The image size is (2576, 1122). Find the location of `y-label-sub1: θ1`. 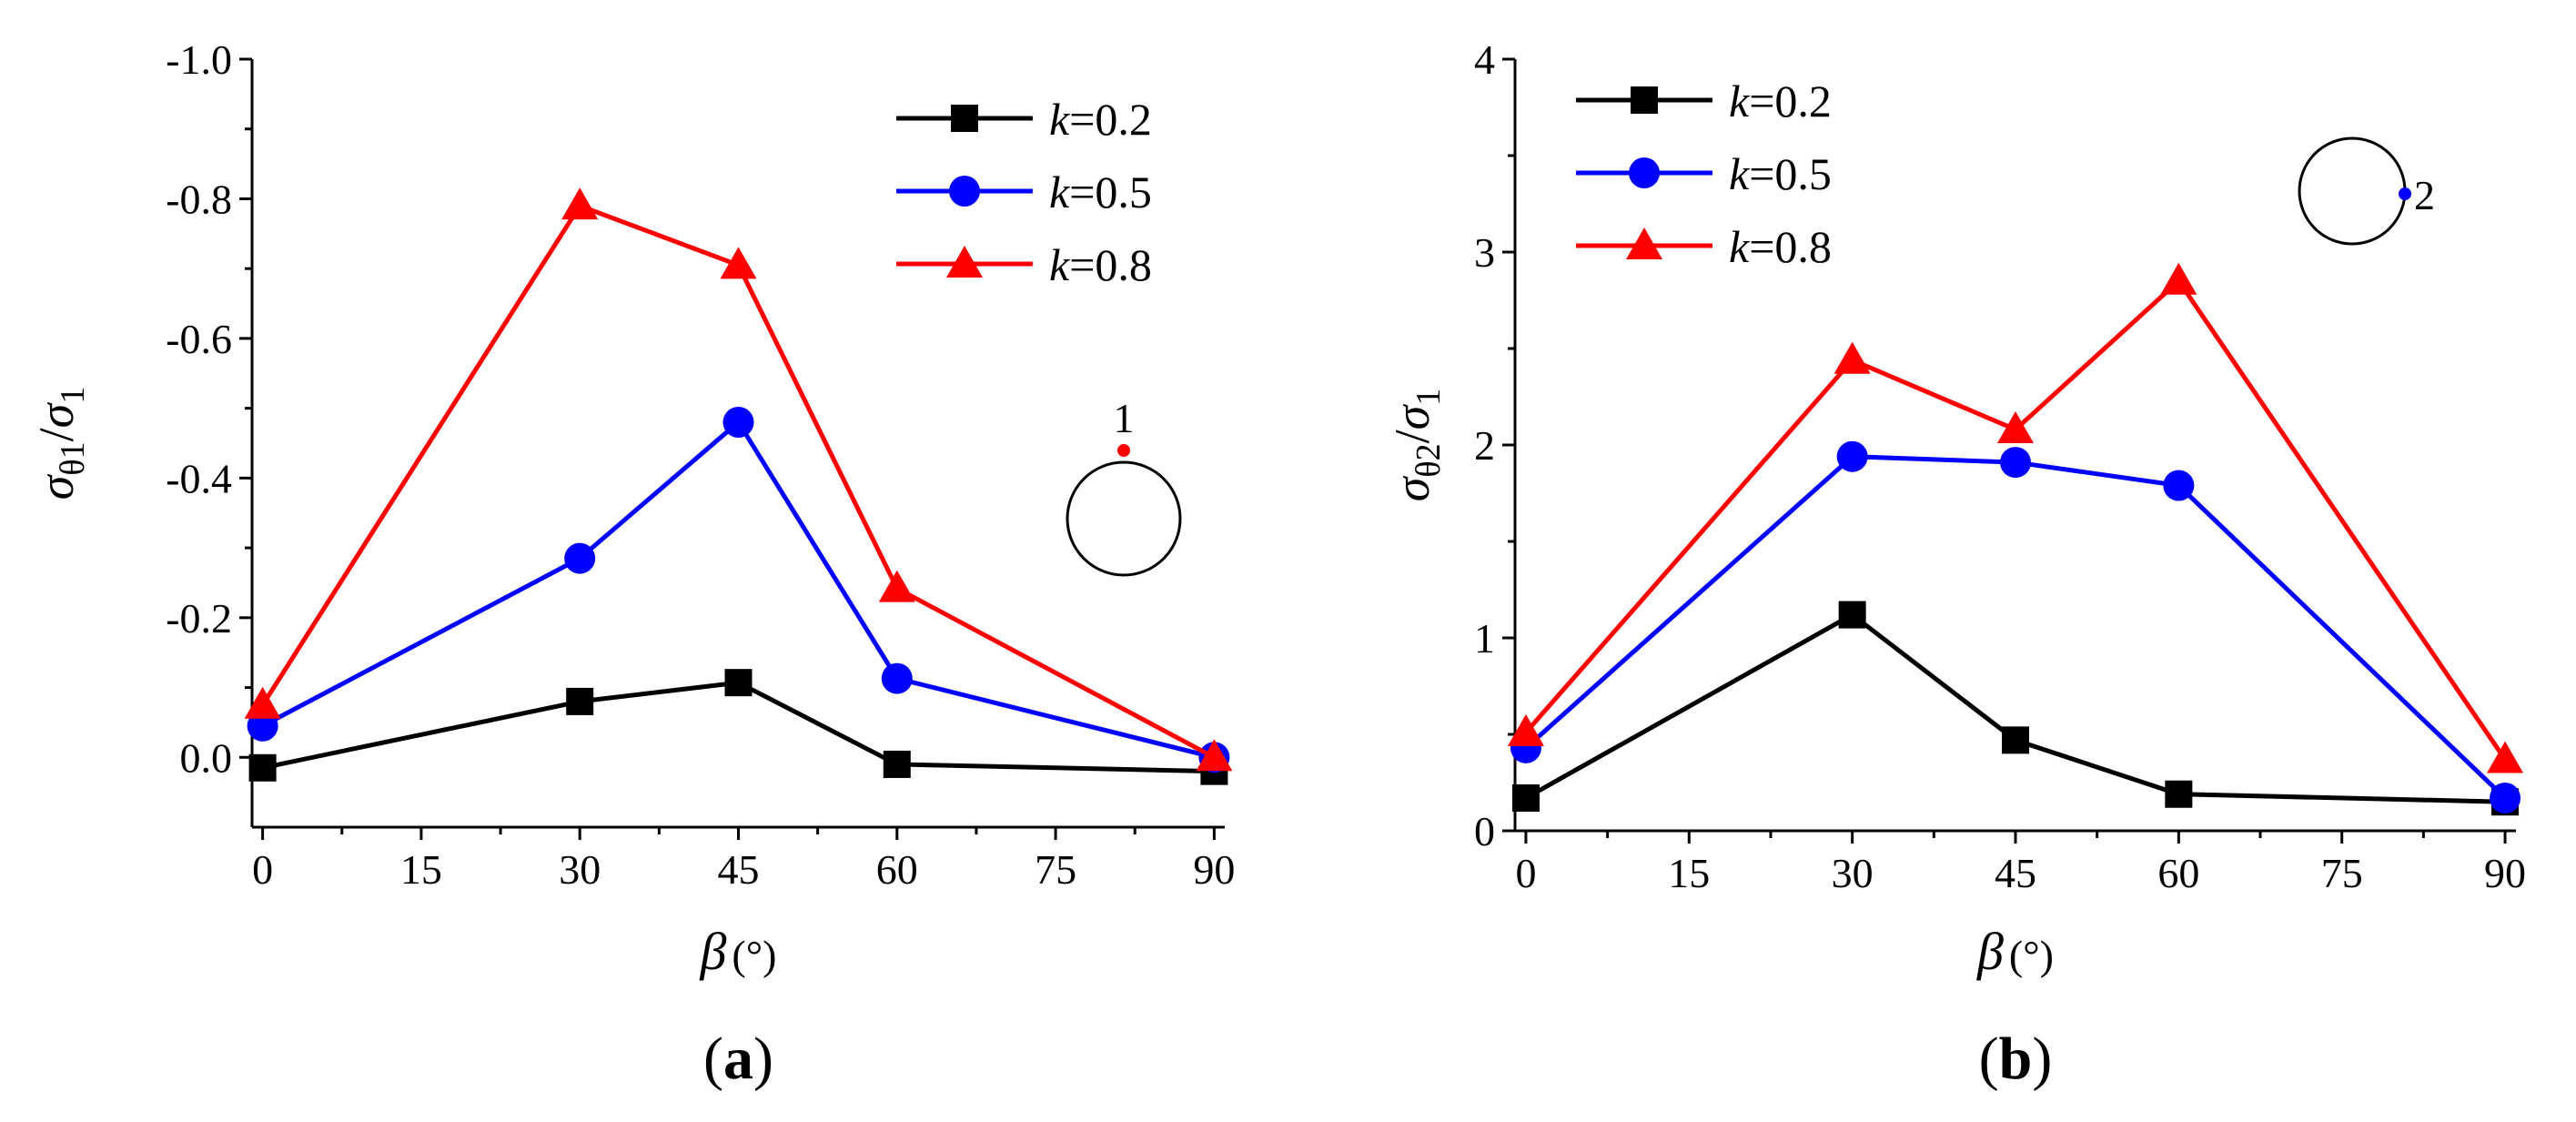

y-label-sub1: θ1 is located at coordinates (73, 458).